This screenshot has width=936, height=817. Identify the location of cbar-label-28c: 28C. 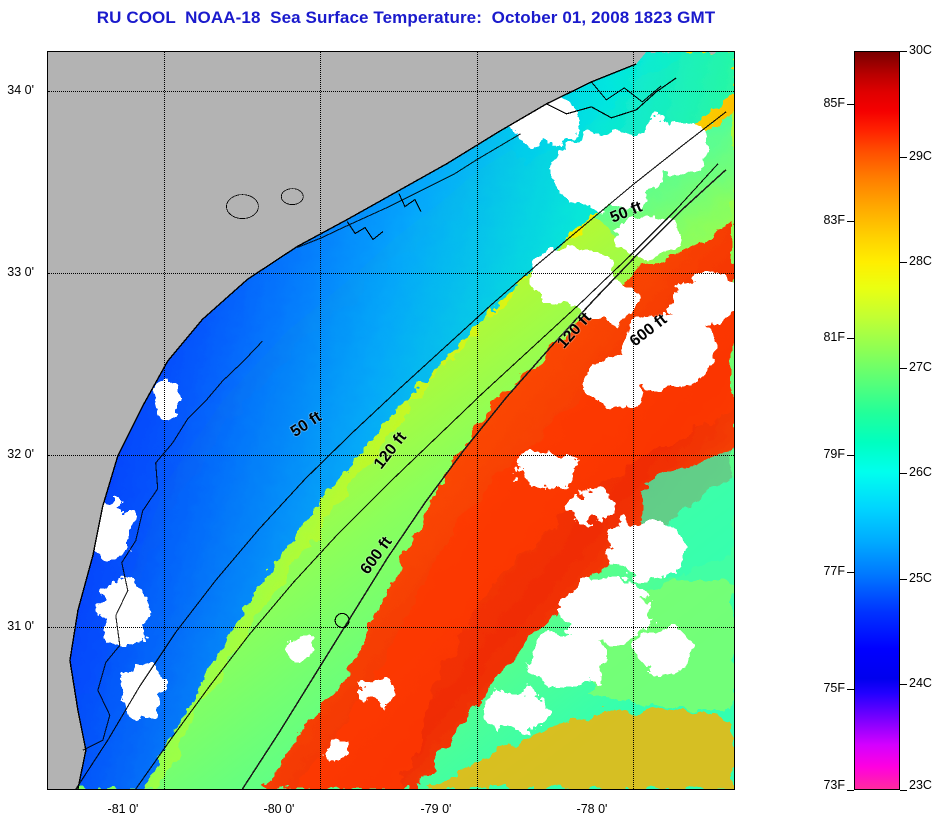
(920, 261).